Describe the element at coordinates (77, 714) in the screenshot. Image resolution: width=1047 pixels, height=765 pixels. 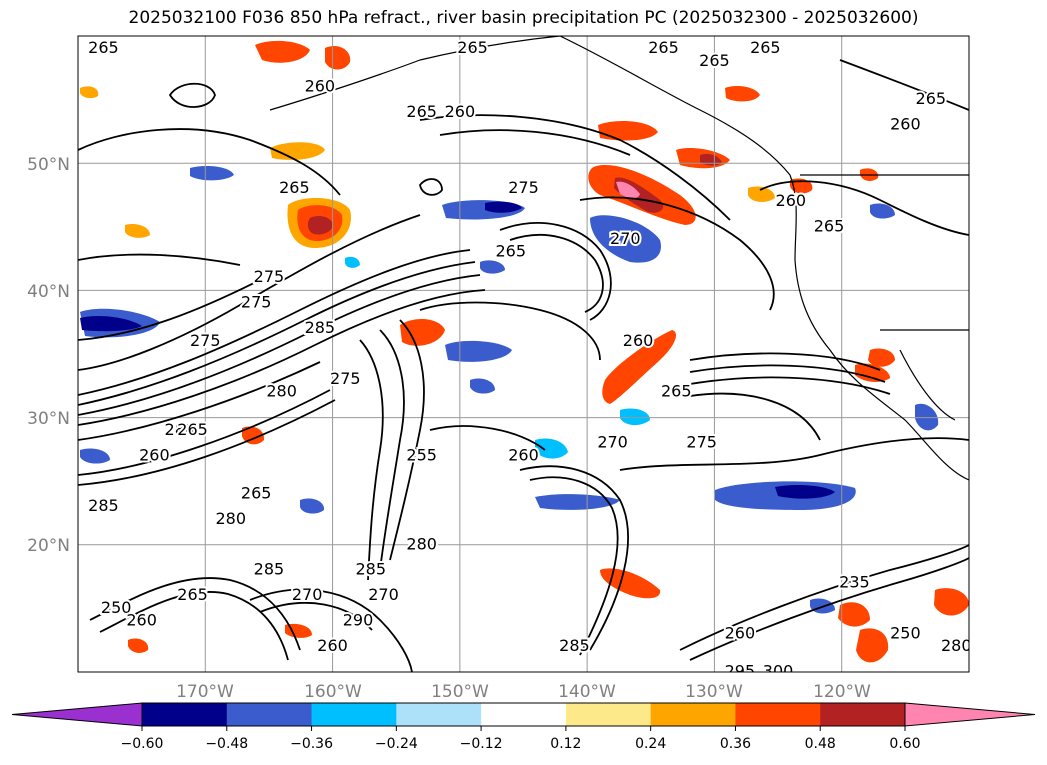
I see `colorbar-extend-min` at that location.